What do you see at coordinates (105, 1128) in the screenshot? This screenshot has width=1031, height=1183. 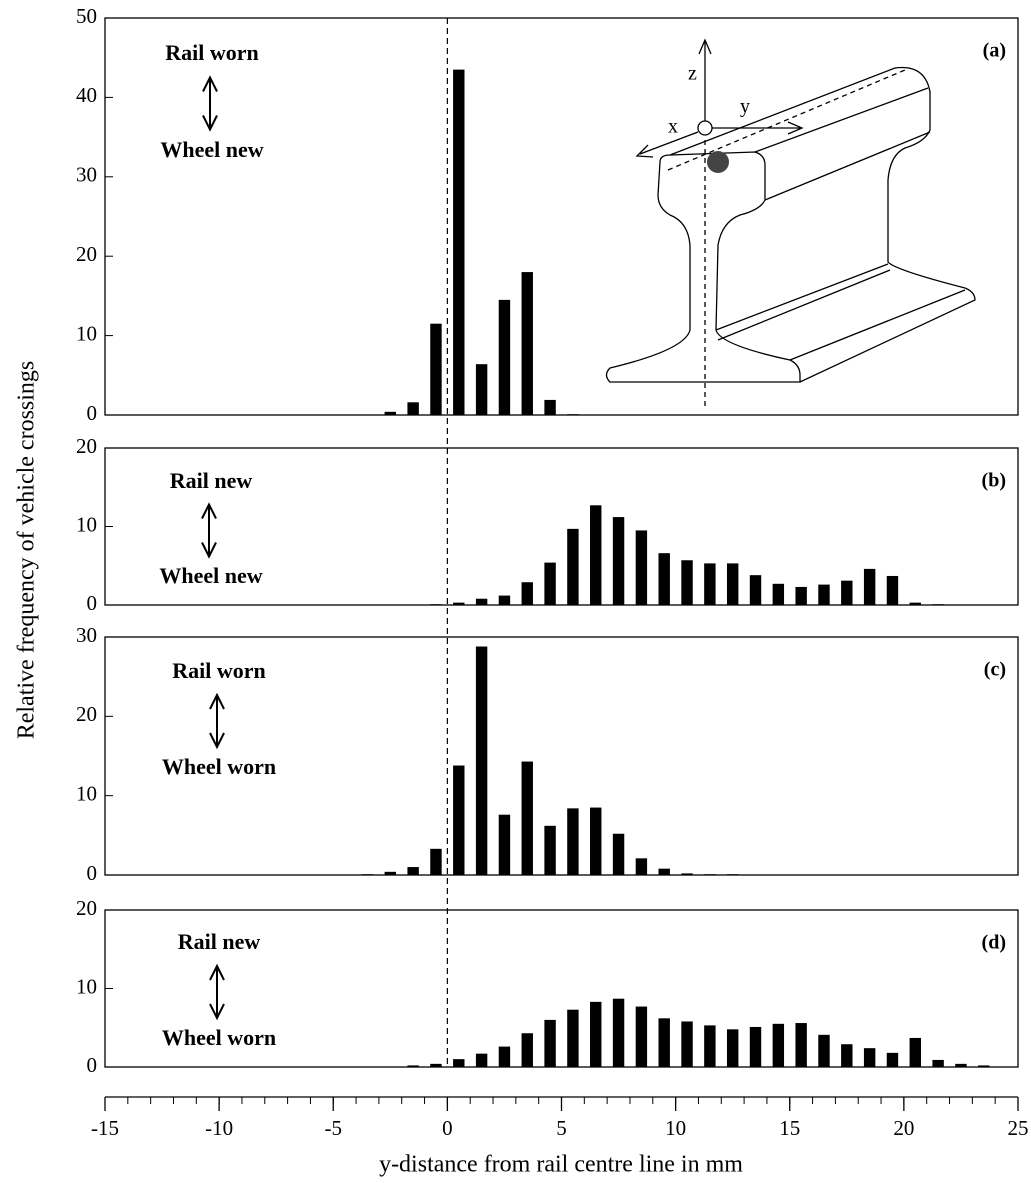 I see `x-tick-label: -15` at bounding box center [105, 1128].